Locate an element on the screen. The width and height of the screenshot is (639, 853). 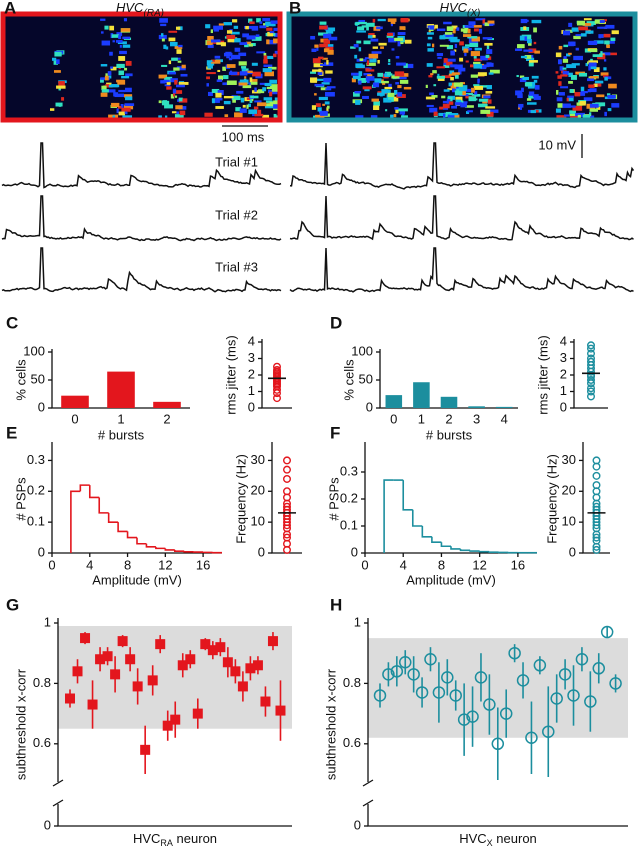
trial-label: Trial #2 is located at coordinates (236, 214).